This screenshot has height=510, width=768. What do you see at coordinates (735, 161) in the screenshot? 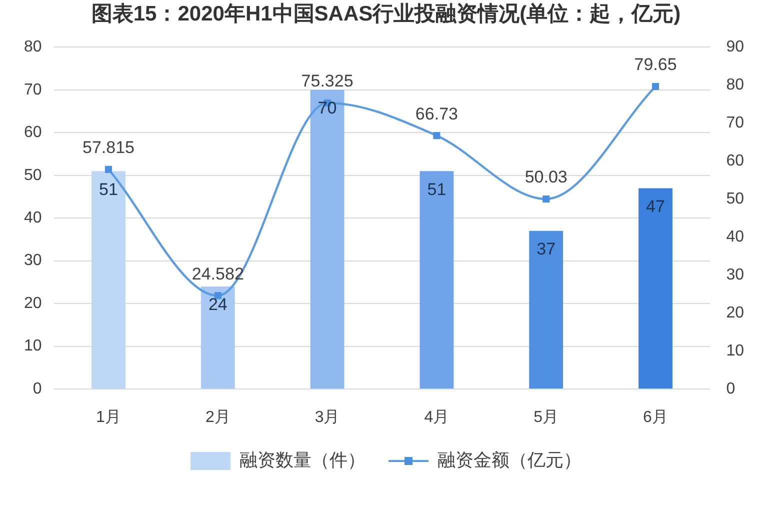
I see `y2-tick-label: 60` at bounding box center [735, 161].